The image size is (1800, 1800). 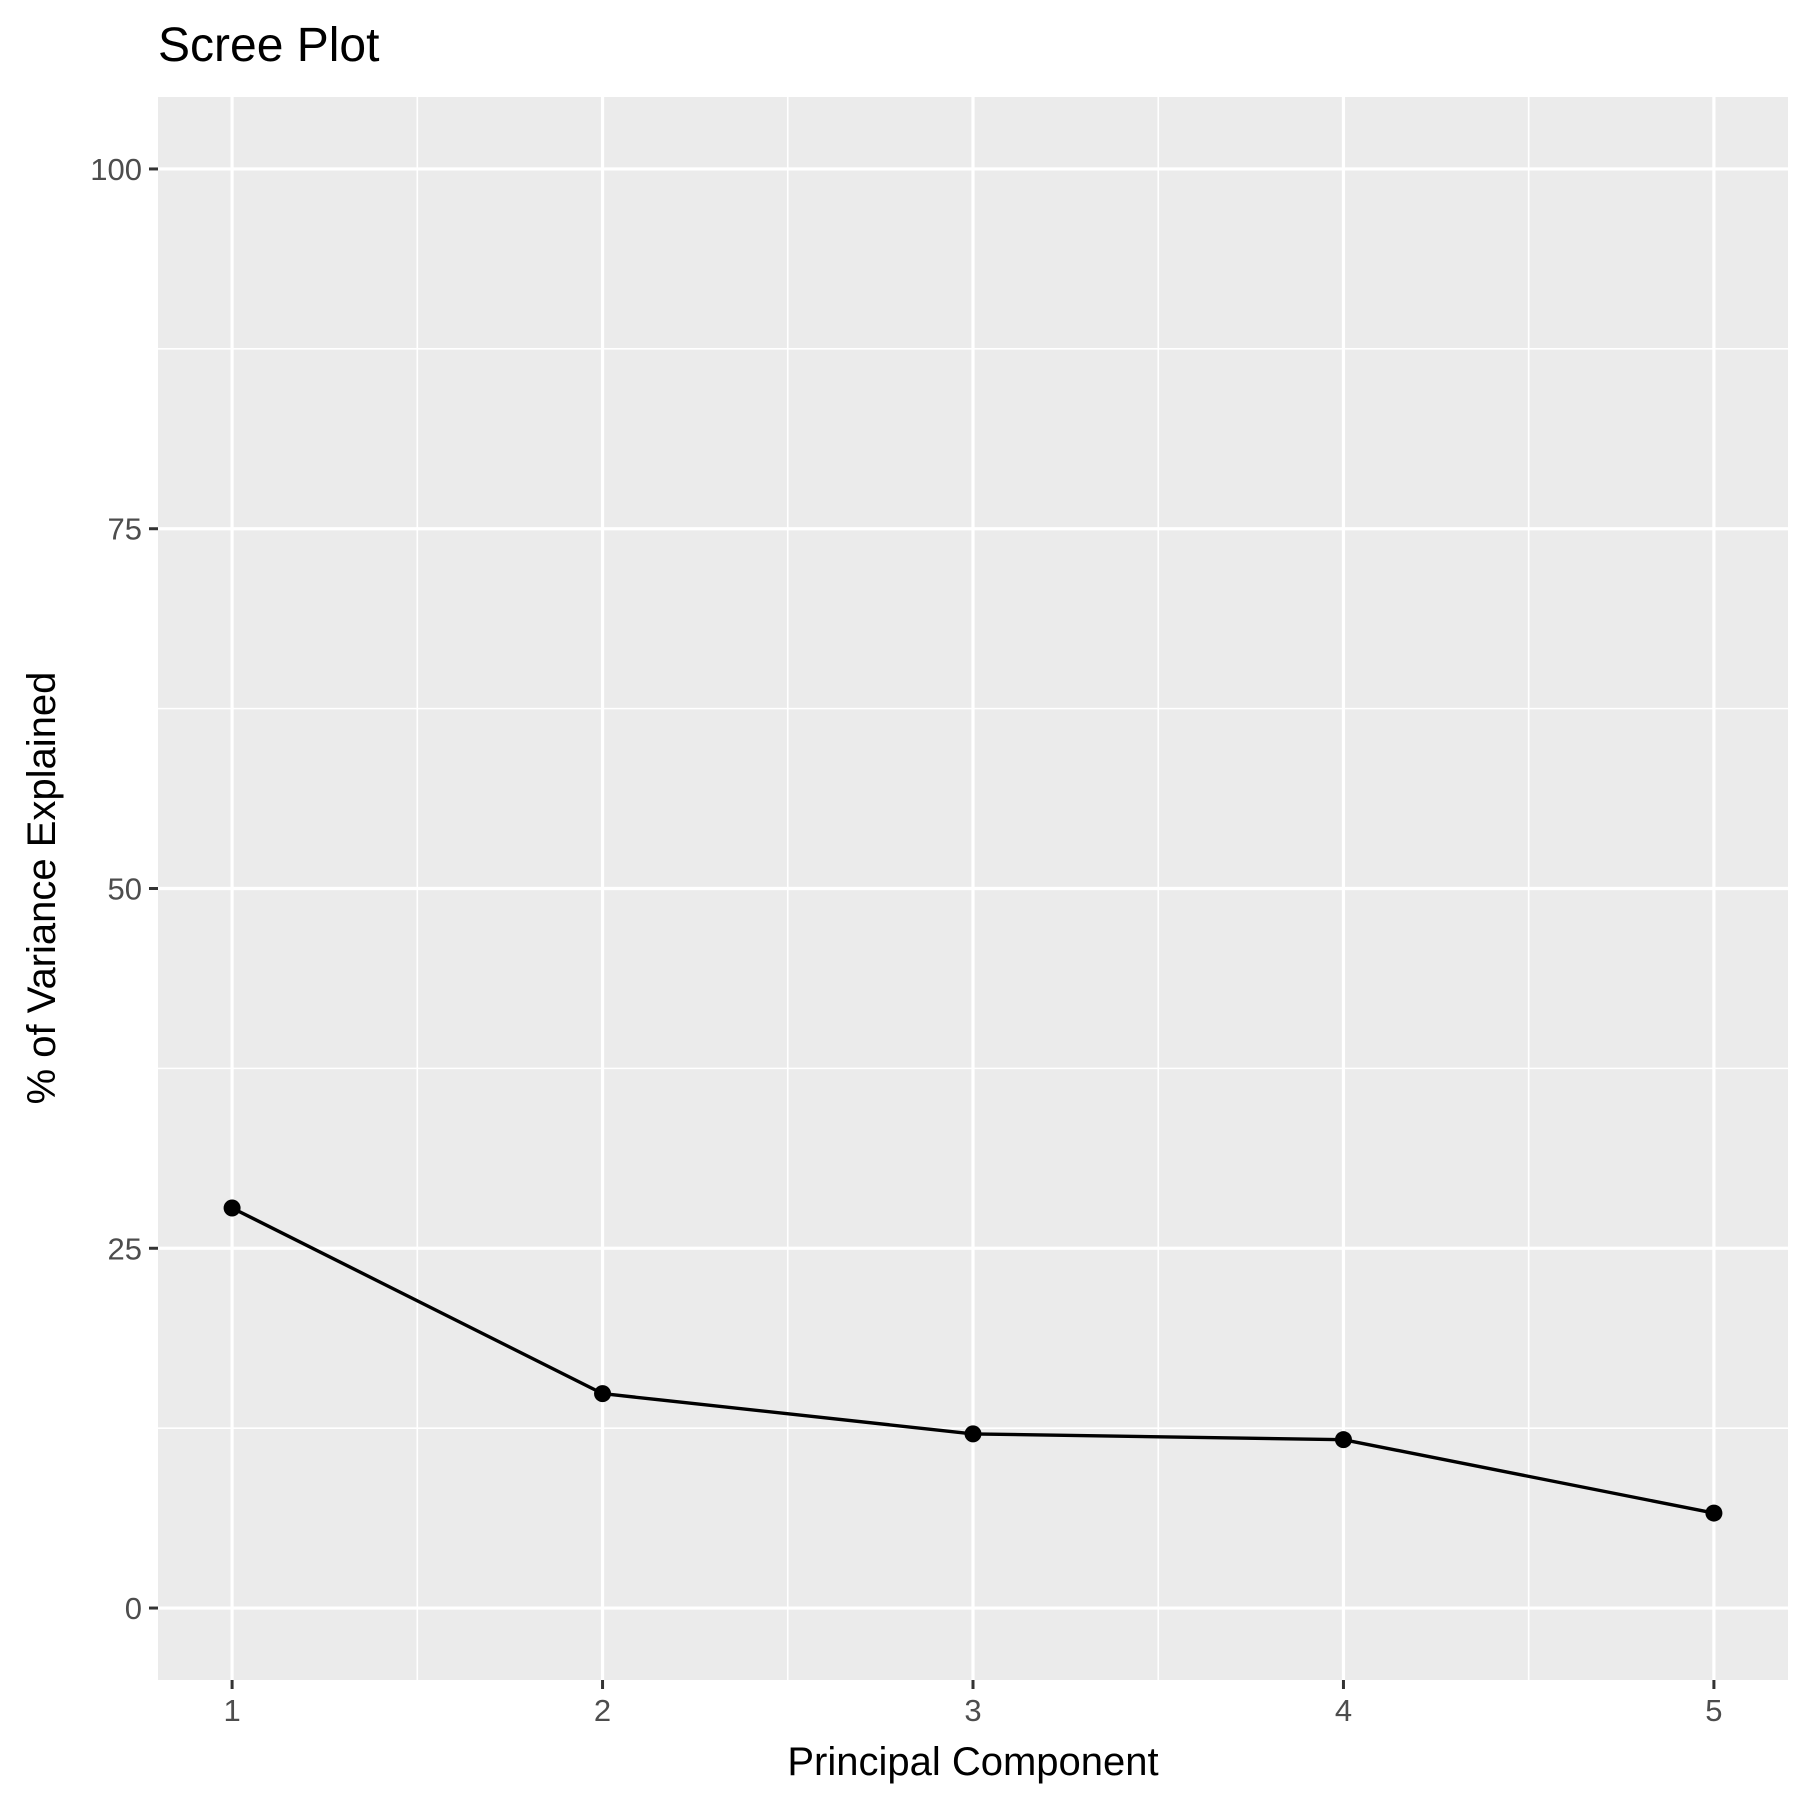 What do you see at coordinates (125, 529) in the screenshot?
I see `y-tick-label: 75` at bounding box center [125, 529].